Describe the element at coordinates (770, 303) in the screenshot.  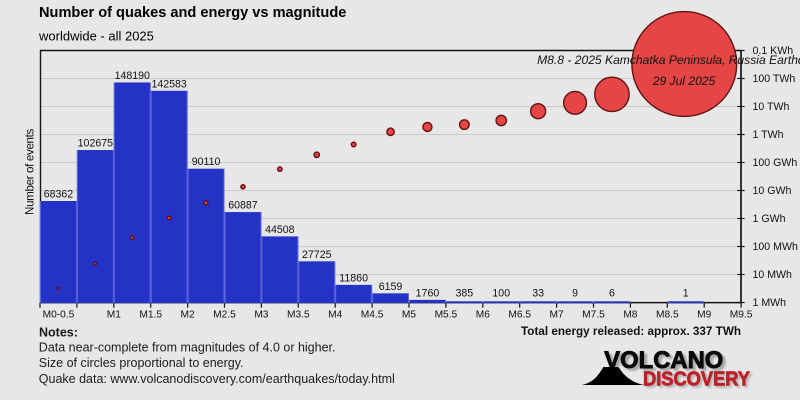
I see `svg-text: 1 MWh` at that location.